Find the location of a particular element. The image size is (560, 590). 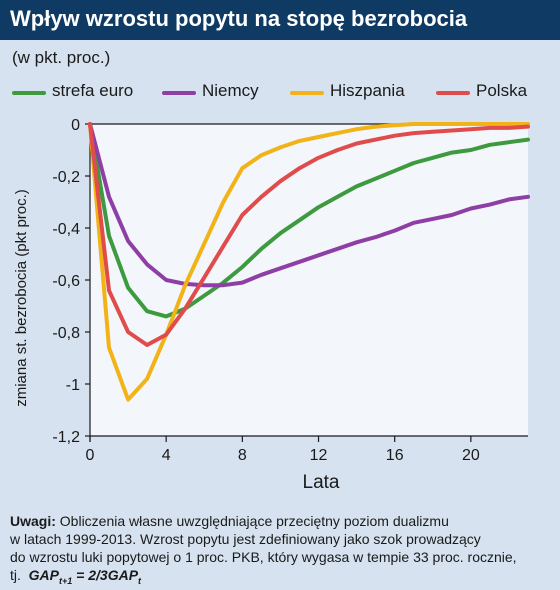

legend-swatch-polska is located at coordinates (453, 93).